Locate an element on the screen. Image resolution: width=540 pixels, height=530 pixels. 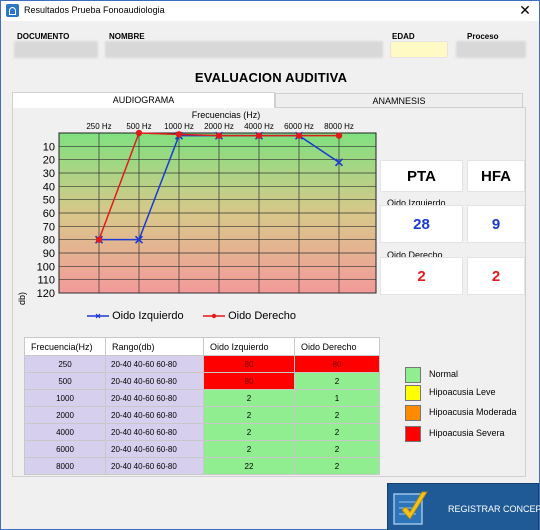
cell-oido-izquierdo: 22 is located at coordinates (249, 466).